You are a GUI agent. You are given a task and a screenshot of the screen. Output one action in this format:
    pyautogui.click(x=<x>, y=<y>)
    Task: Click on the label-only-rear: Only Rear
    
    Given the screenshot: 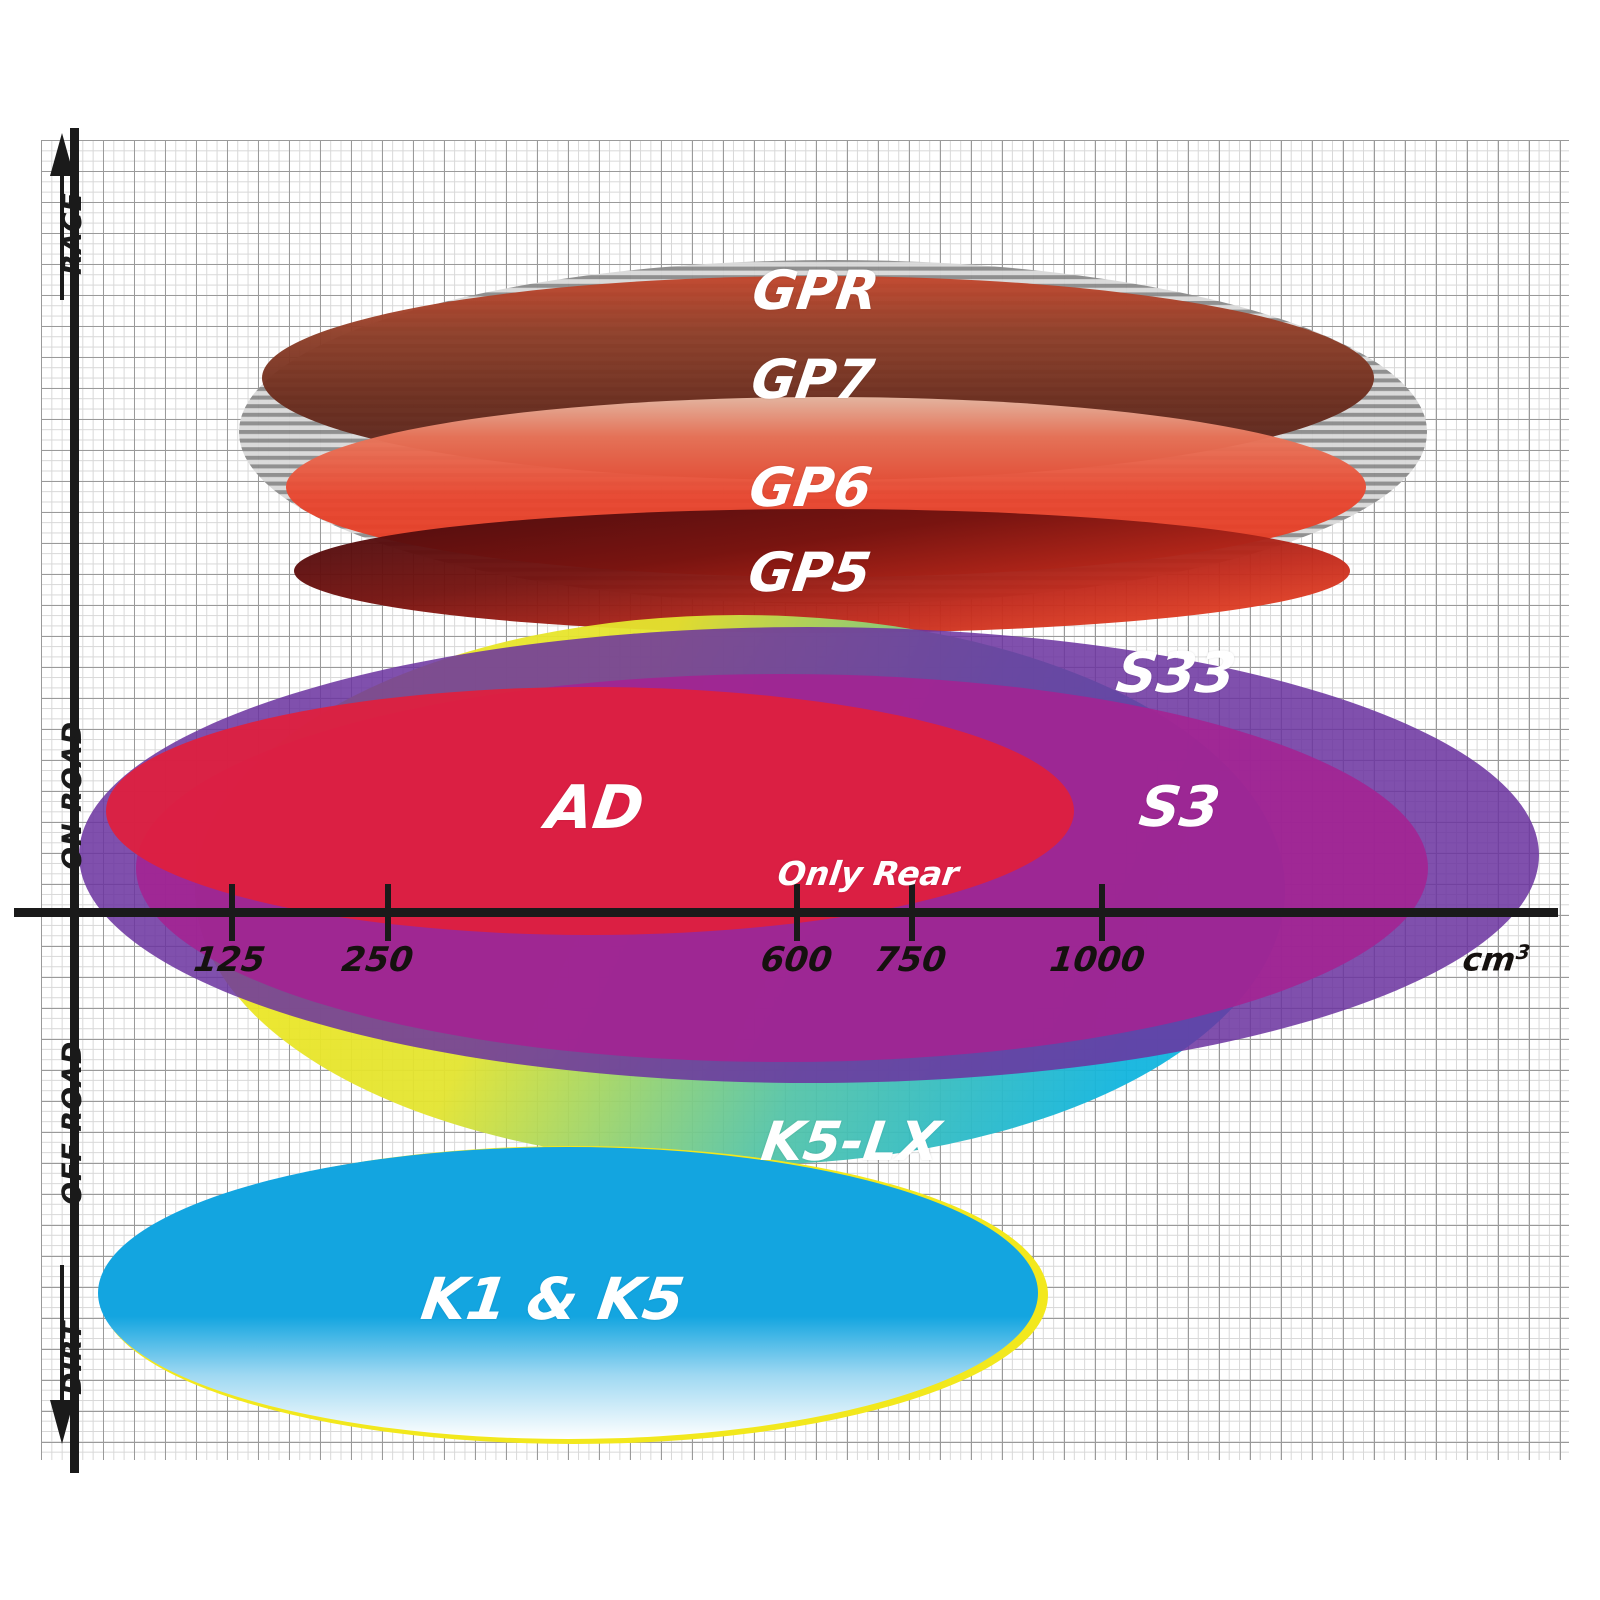 What is the action you would take?
    pyautogui.click(x=868, y=873)
    